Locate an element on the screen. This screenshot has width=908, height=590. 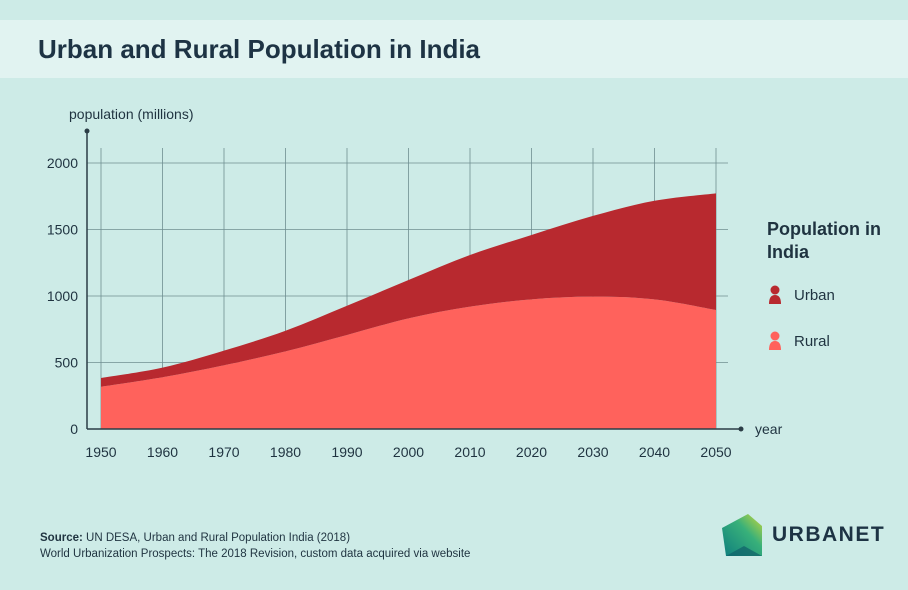
legend-label-rural: Rural is located at coordinates (812, 341).